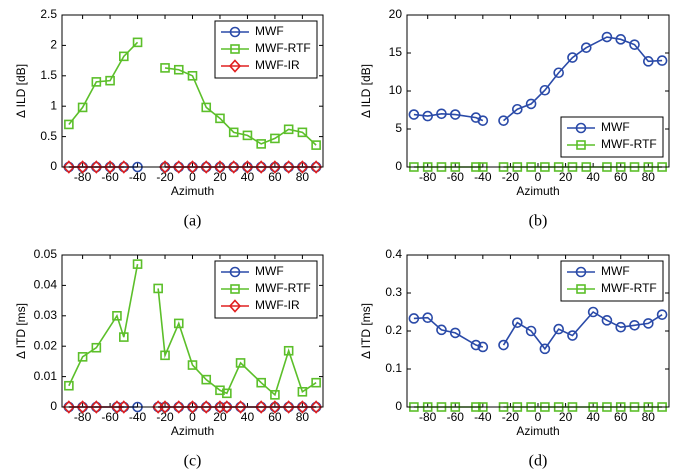  What do you see at coordinates (46, 376) in the screenshot?
I see `y-tick-label: 0.01` at bounding box center [46, 376].